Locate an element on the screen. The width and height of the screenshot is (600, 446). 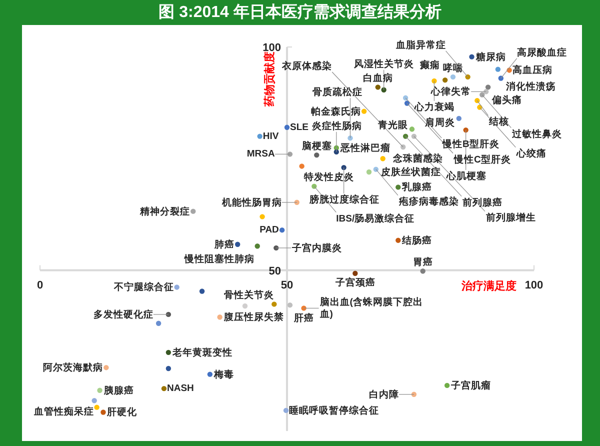
annotation: 念珠菌感染 is located at coordinates (417, 158).